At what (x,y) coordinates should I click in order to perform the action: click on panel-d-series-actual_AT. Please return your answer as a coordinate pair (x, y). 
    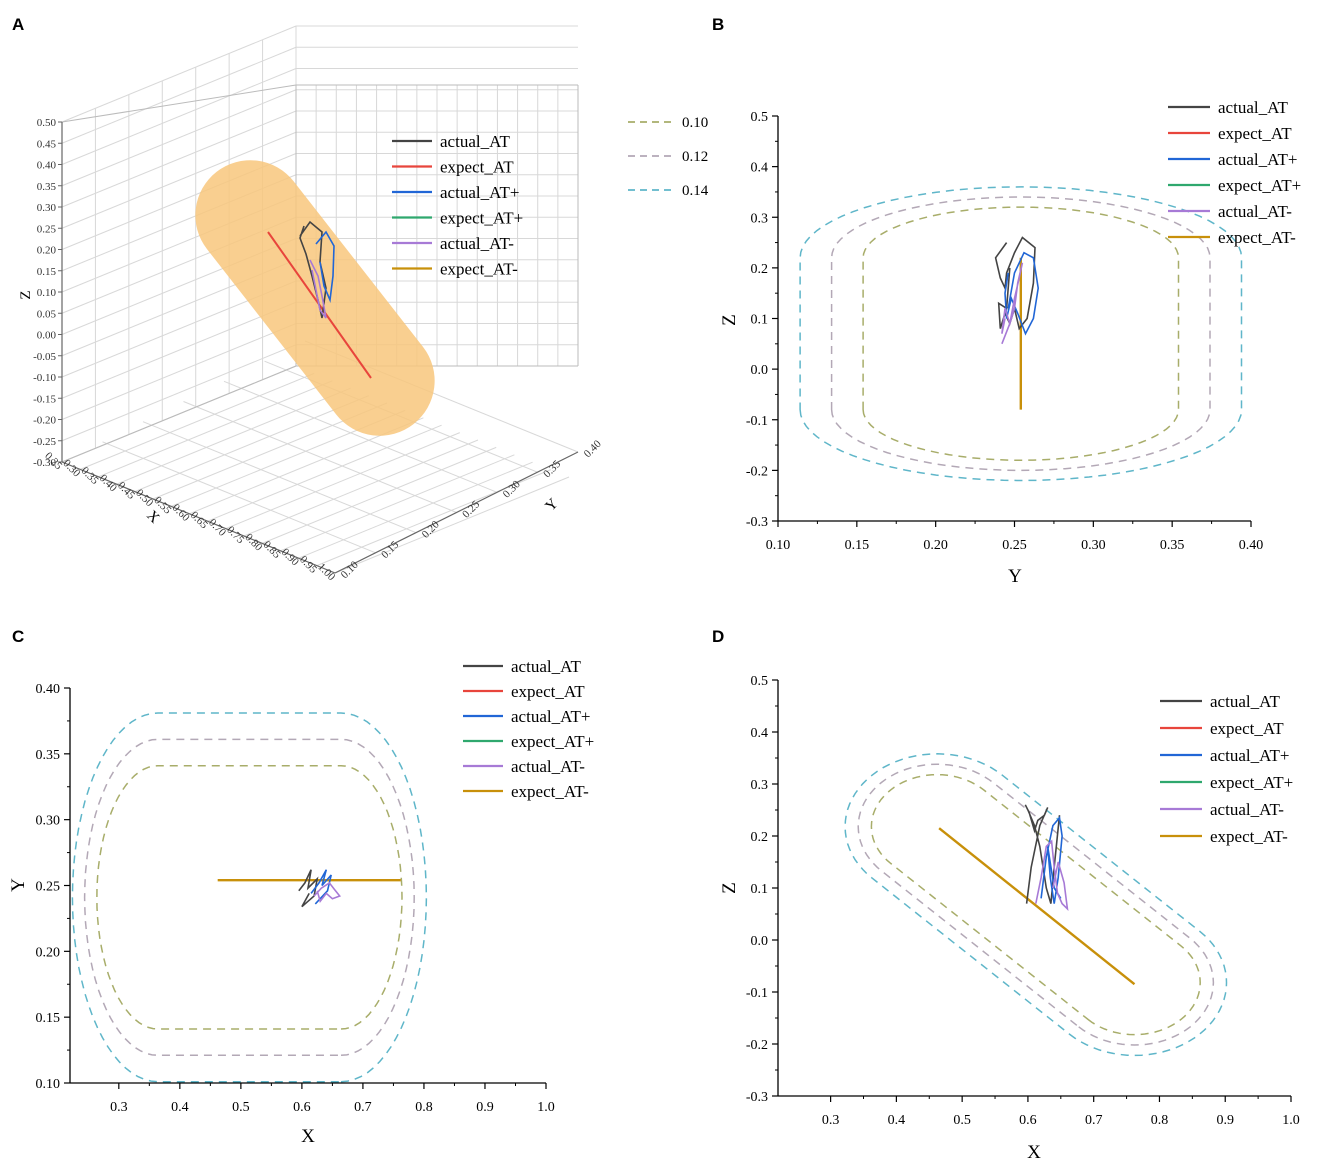
    Looking at the image, I should click on (1042, 854).